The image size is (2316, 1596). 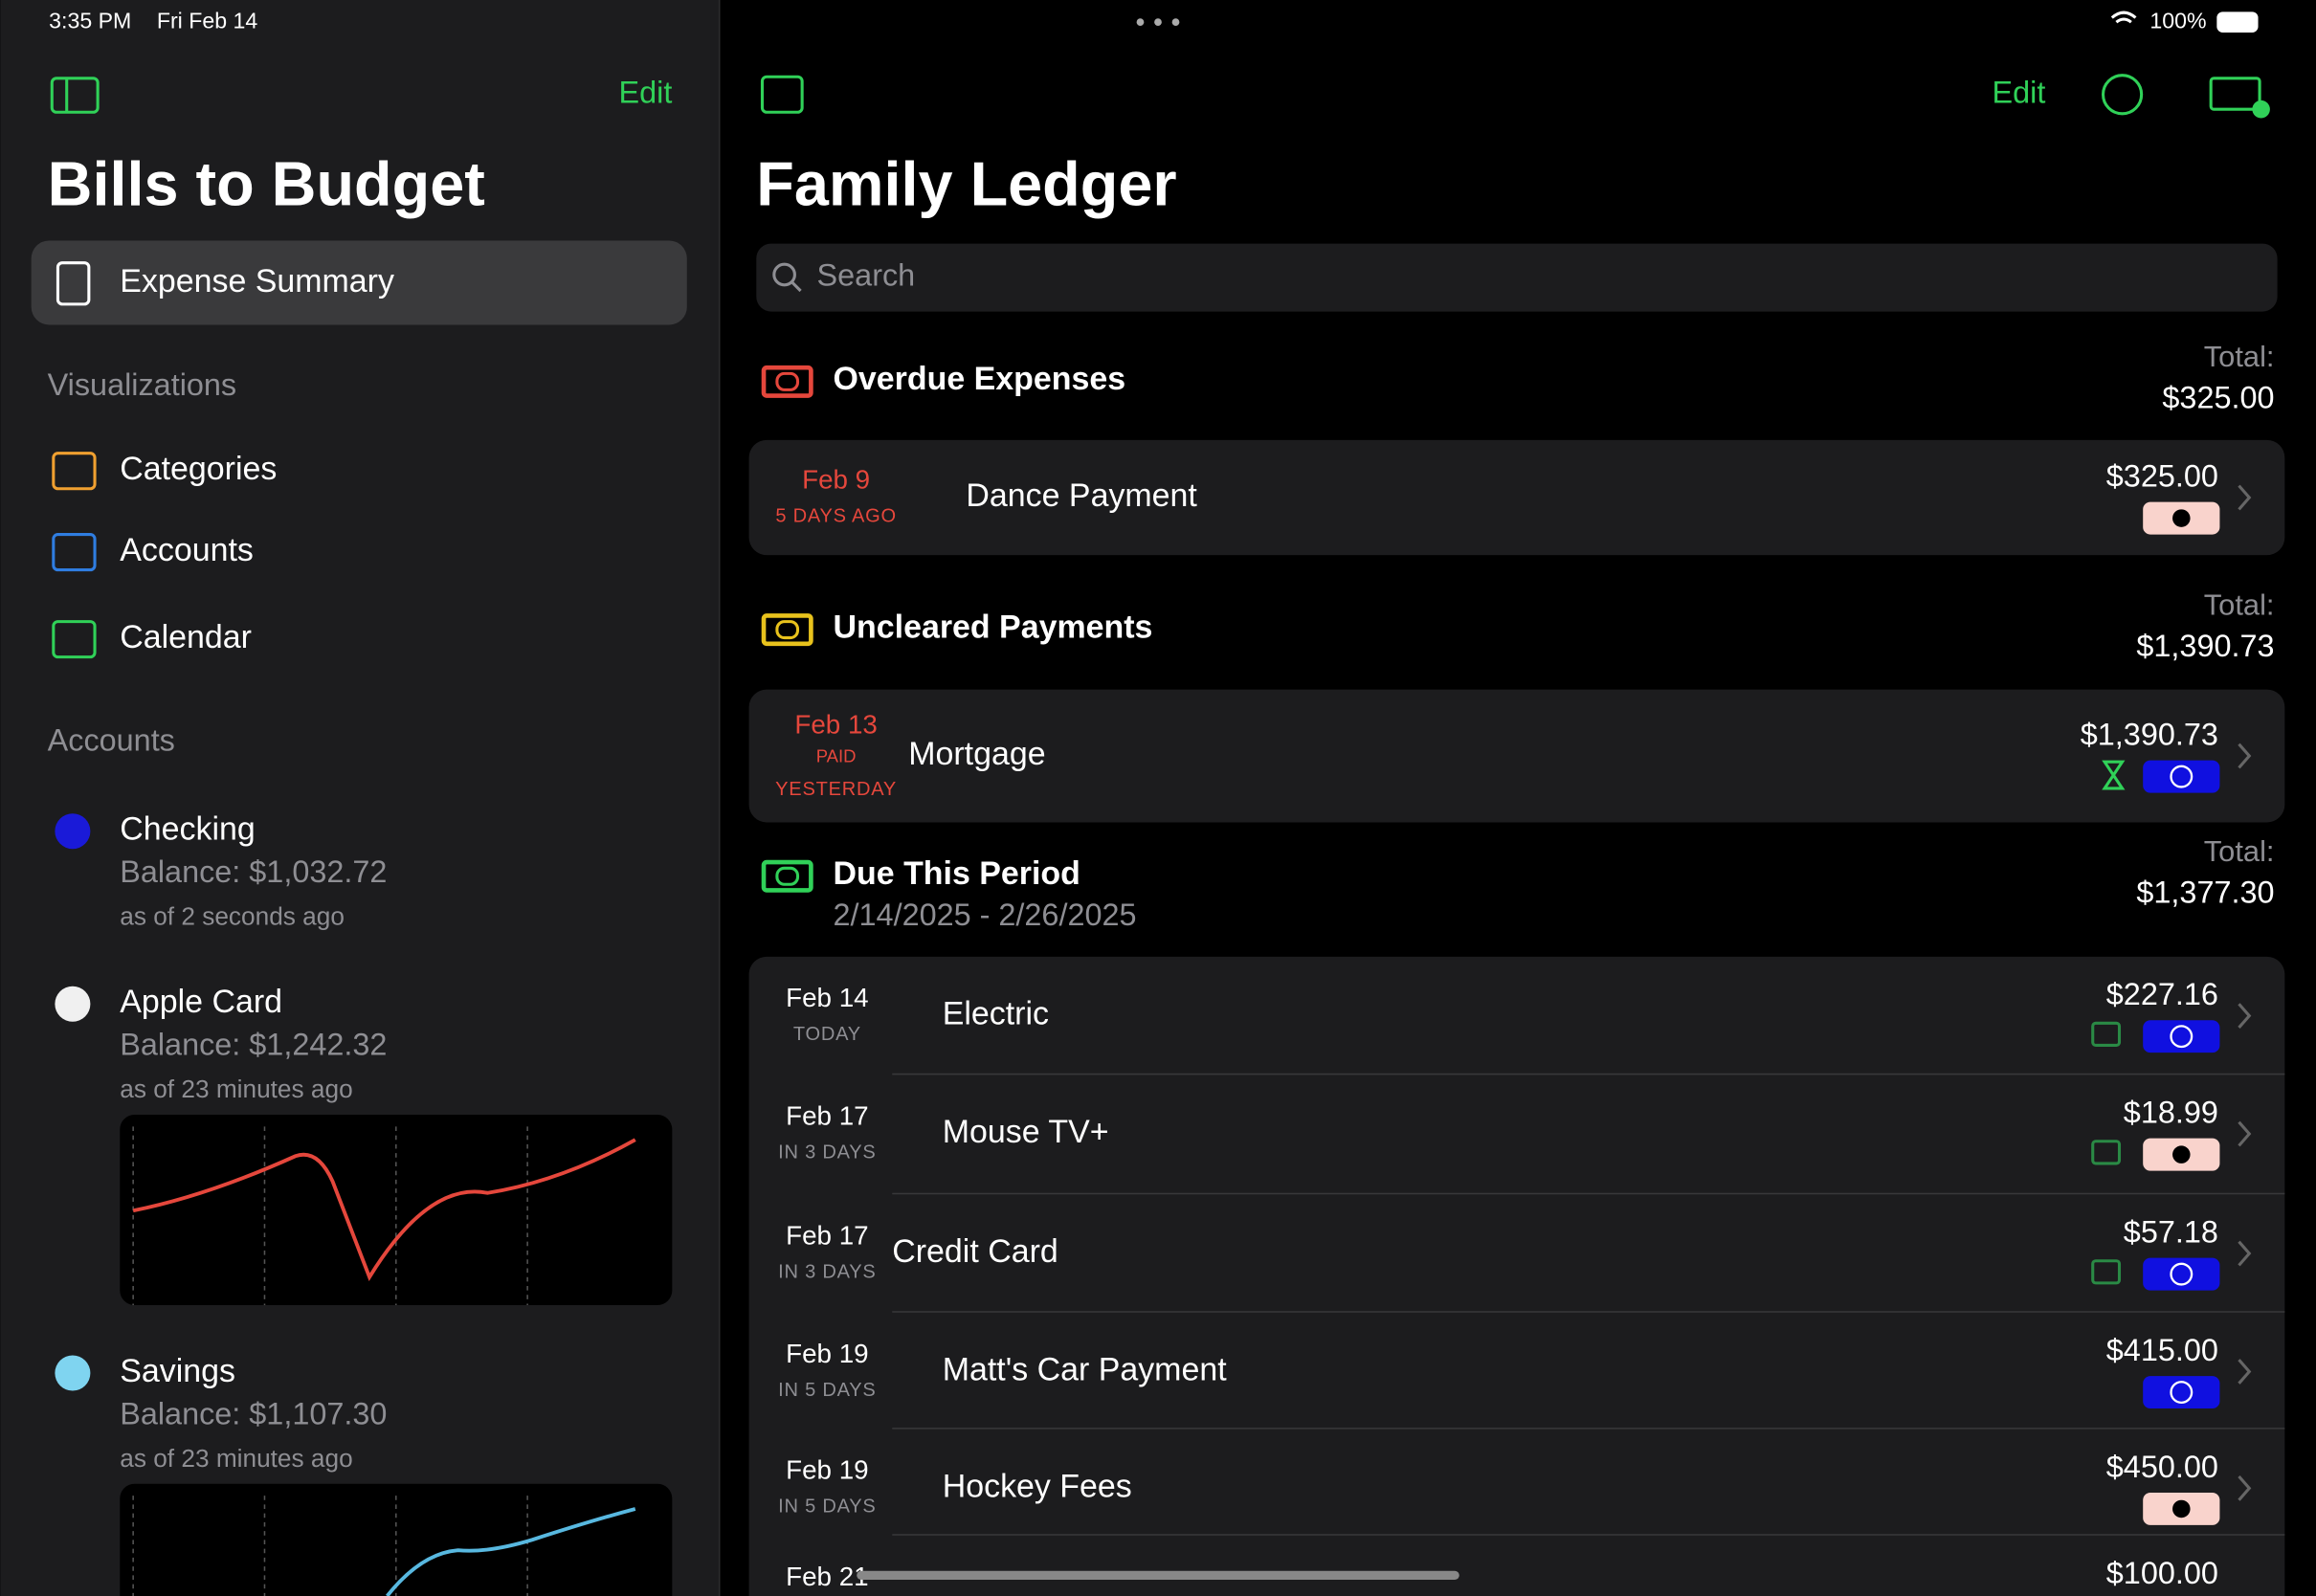 I want to click on home-indicator, so click(x=1158, y=1576).